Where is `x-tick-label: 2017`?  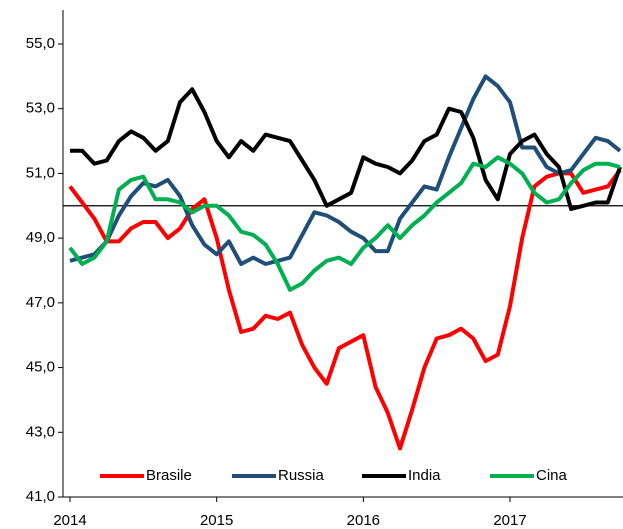
x-tick-label: 2017 is located at coordinates (509, 520).